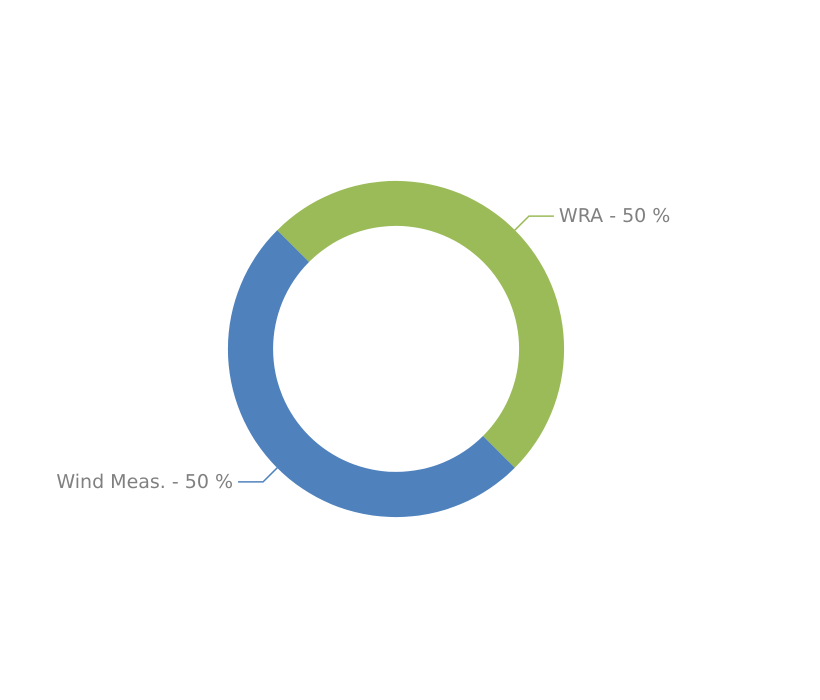 This screenshot has height=700, width=820. I want to click on slice-label: Wind Meas. - 50 %, so click(145, 481).